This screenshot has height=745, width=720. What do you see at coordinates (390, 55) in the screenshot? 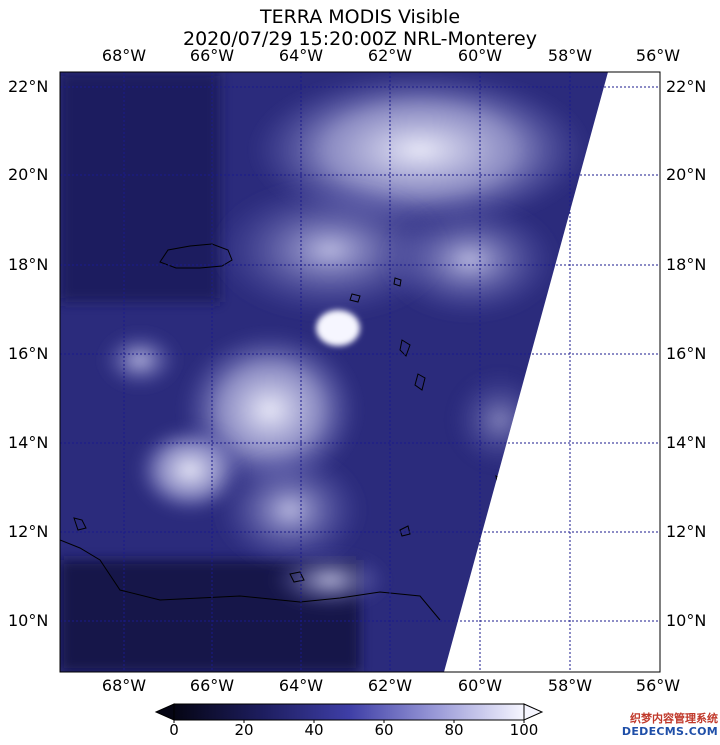
I see `lon-label-top-62w: 62°W` at bounding box center [390, 55].